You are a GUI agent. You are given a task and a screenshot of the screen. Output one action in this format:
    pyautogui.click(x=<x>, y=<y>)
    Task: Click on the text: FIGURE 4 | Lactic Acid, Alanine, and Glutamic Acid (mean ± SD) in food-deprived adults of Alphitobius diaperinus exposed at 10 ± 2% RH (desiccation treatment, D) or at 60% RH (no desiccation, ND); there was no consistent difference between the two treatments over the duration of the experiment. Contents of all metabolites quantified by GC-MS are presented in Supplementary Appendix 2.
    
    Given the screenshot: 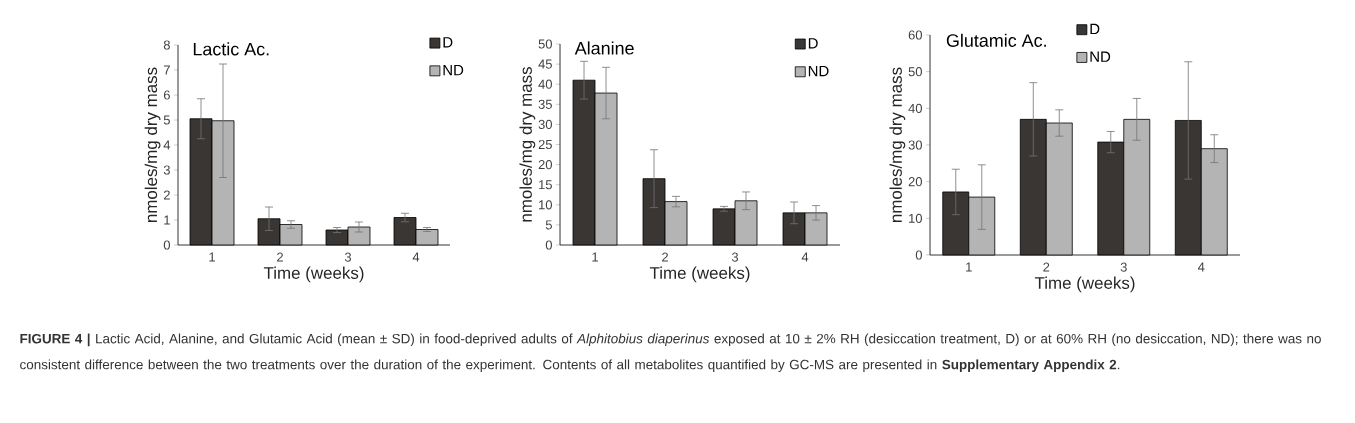 What is the action you would take?
    pyautogui.click(x=670, y=352)
    